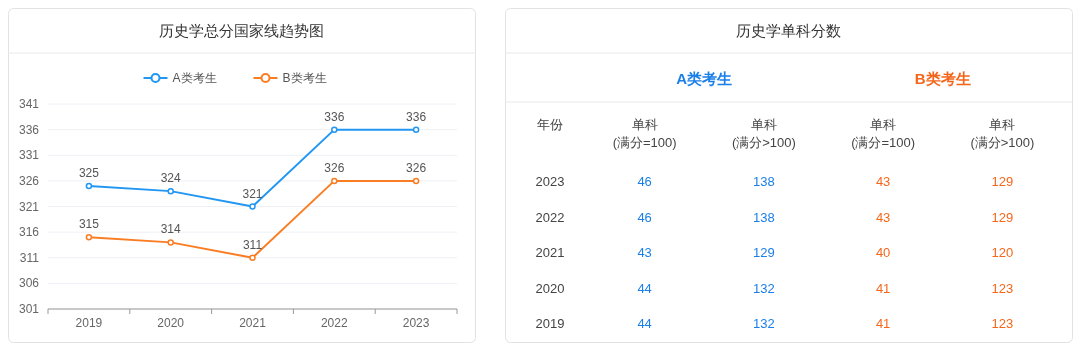  What do you see at coordinates (883, 252) in the screenshot?
I see `data-label: 40` at bounding box center [883, 252].